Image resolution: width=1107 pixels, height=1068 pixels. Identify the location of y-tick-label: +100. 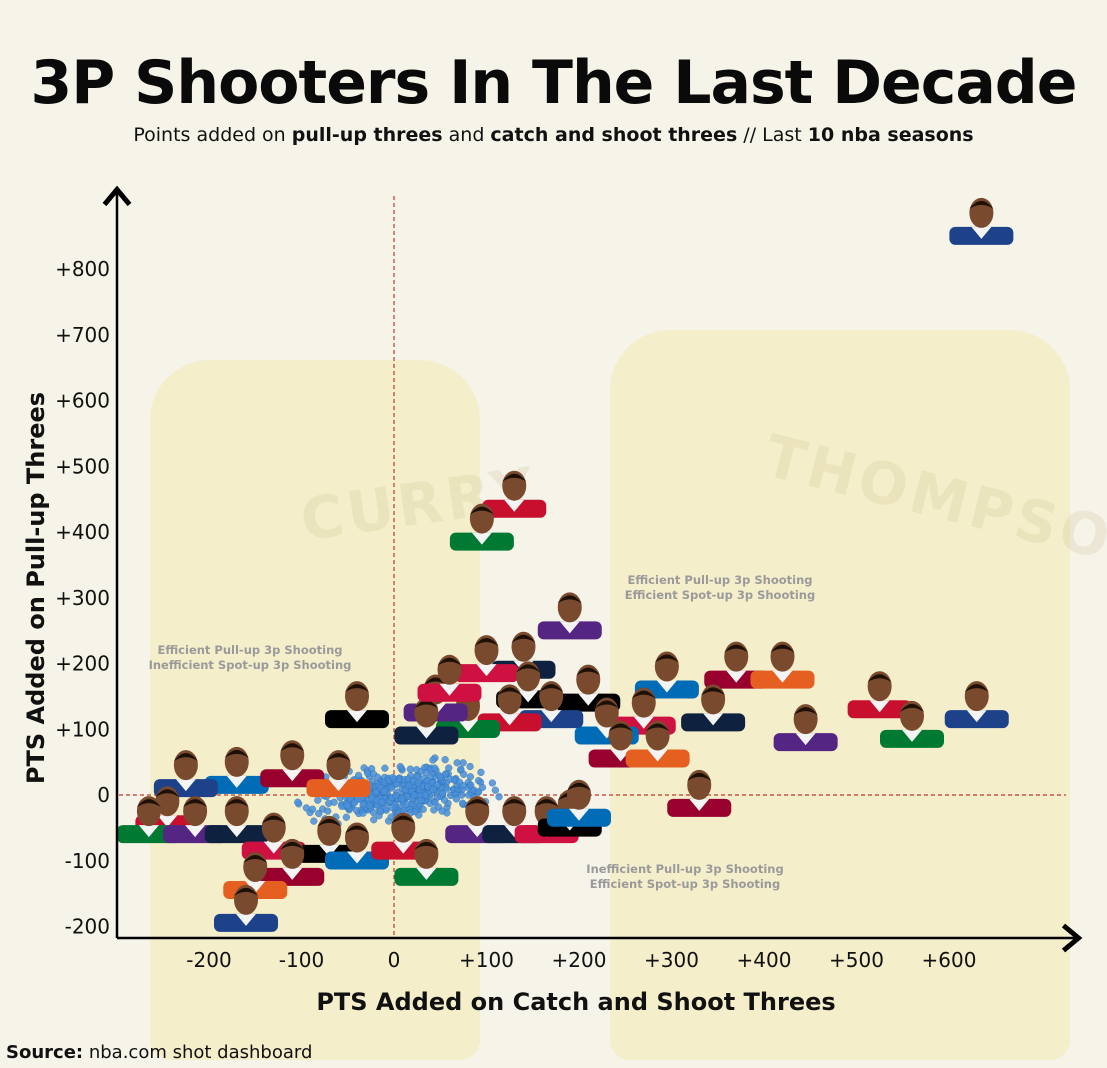
(82, 729).